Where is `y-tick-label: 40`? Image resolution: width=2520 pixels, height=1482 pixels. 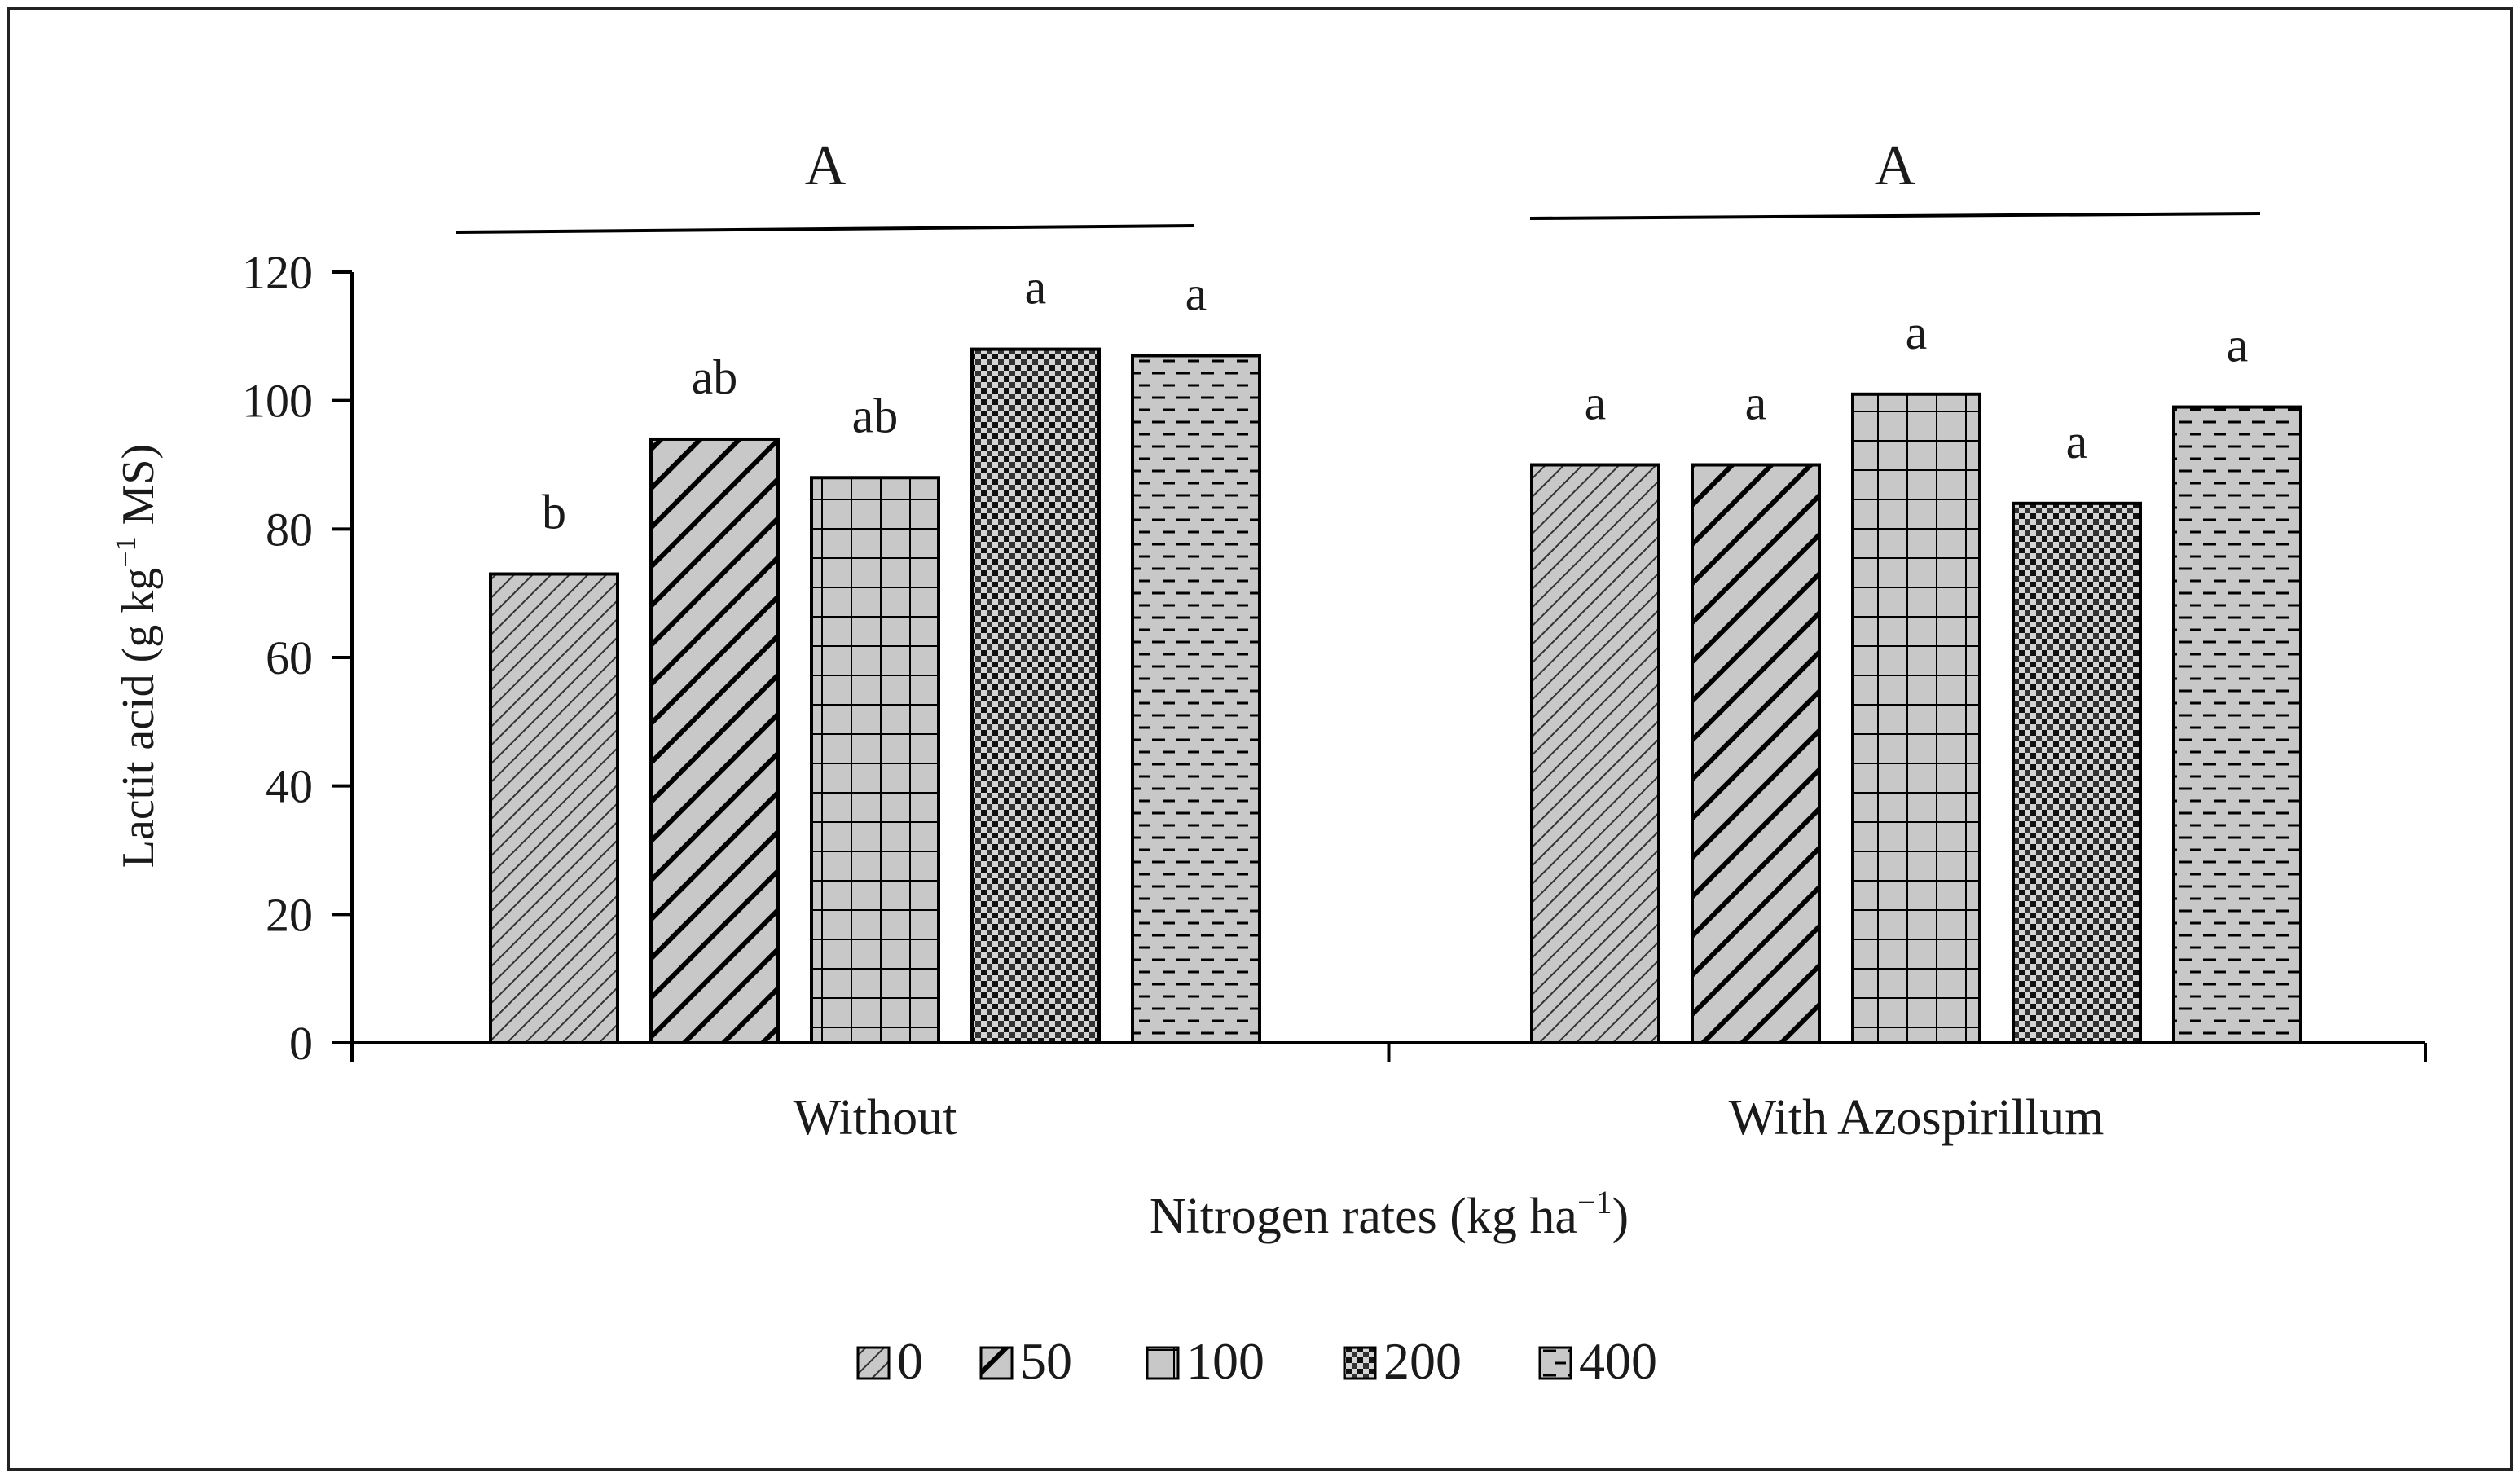 y-tick-label: 40 is located at coordinates (289, 787).